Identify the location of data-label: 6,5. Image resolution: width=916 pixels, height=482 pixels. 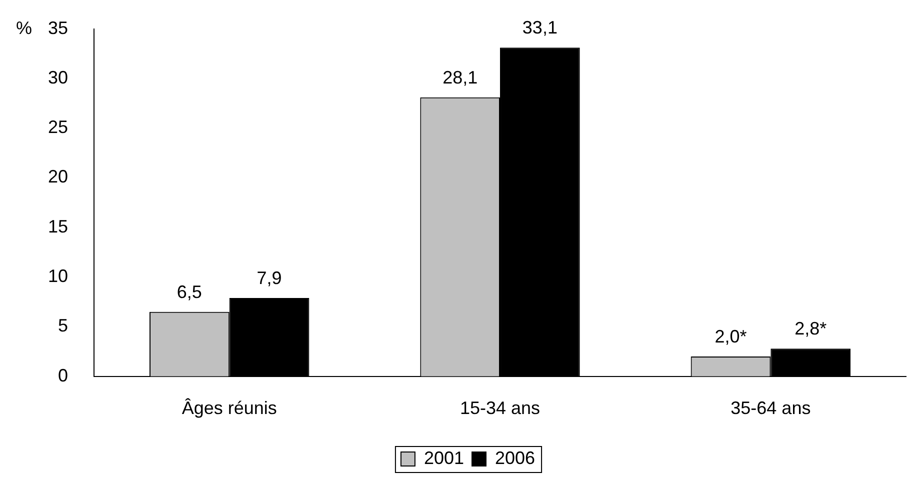
(189, 292).